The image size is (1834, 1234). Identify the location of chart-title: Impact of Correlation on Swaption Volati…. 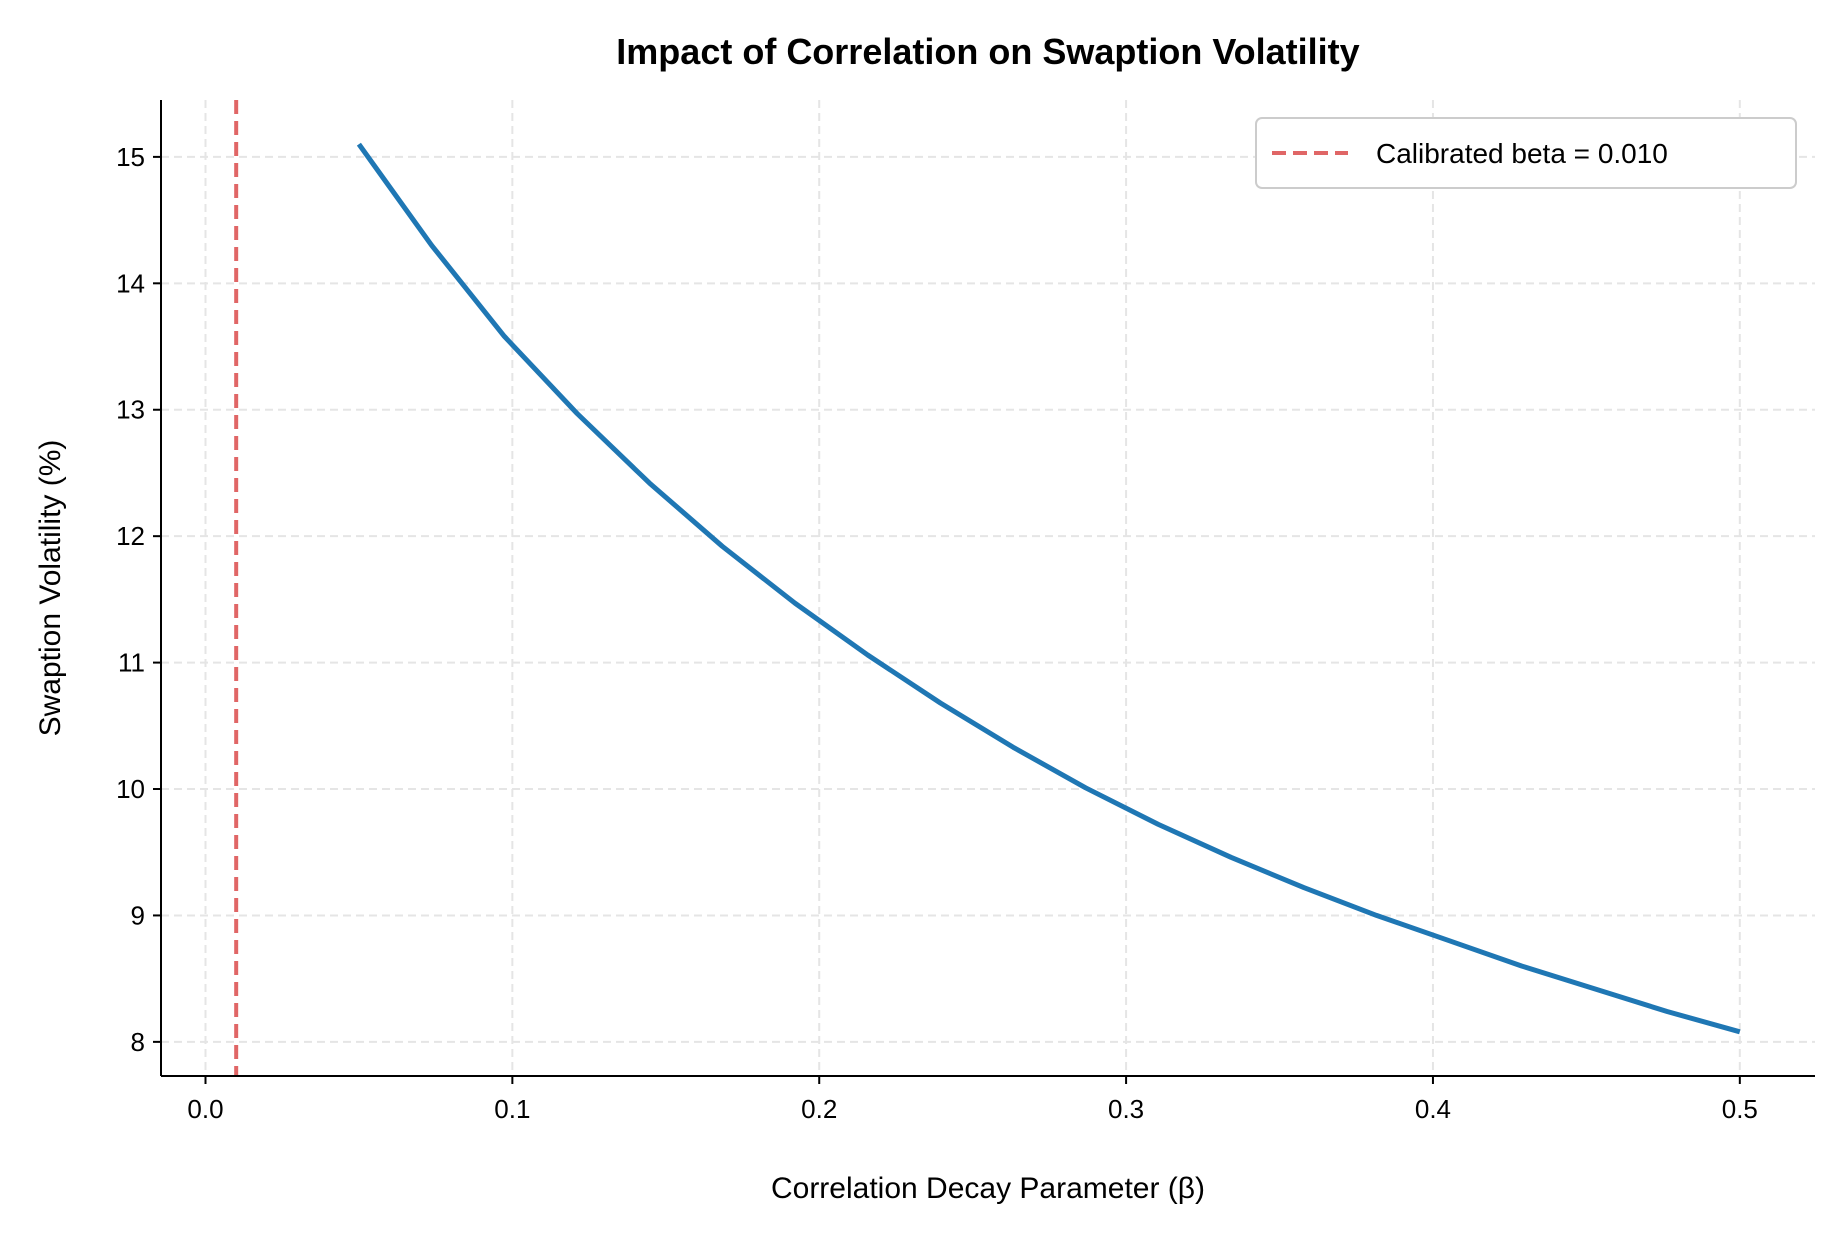
(987, 51).